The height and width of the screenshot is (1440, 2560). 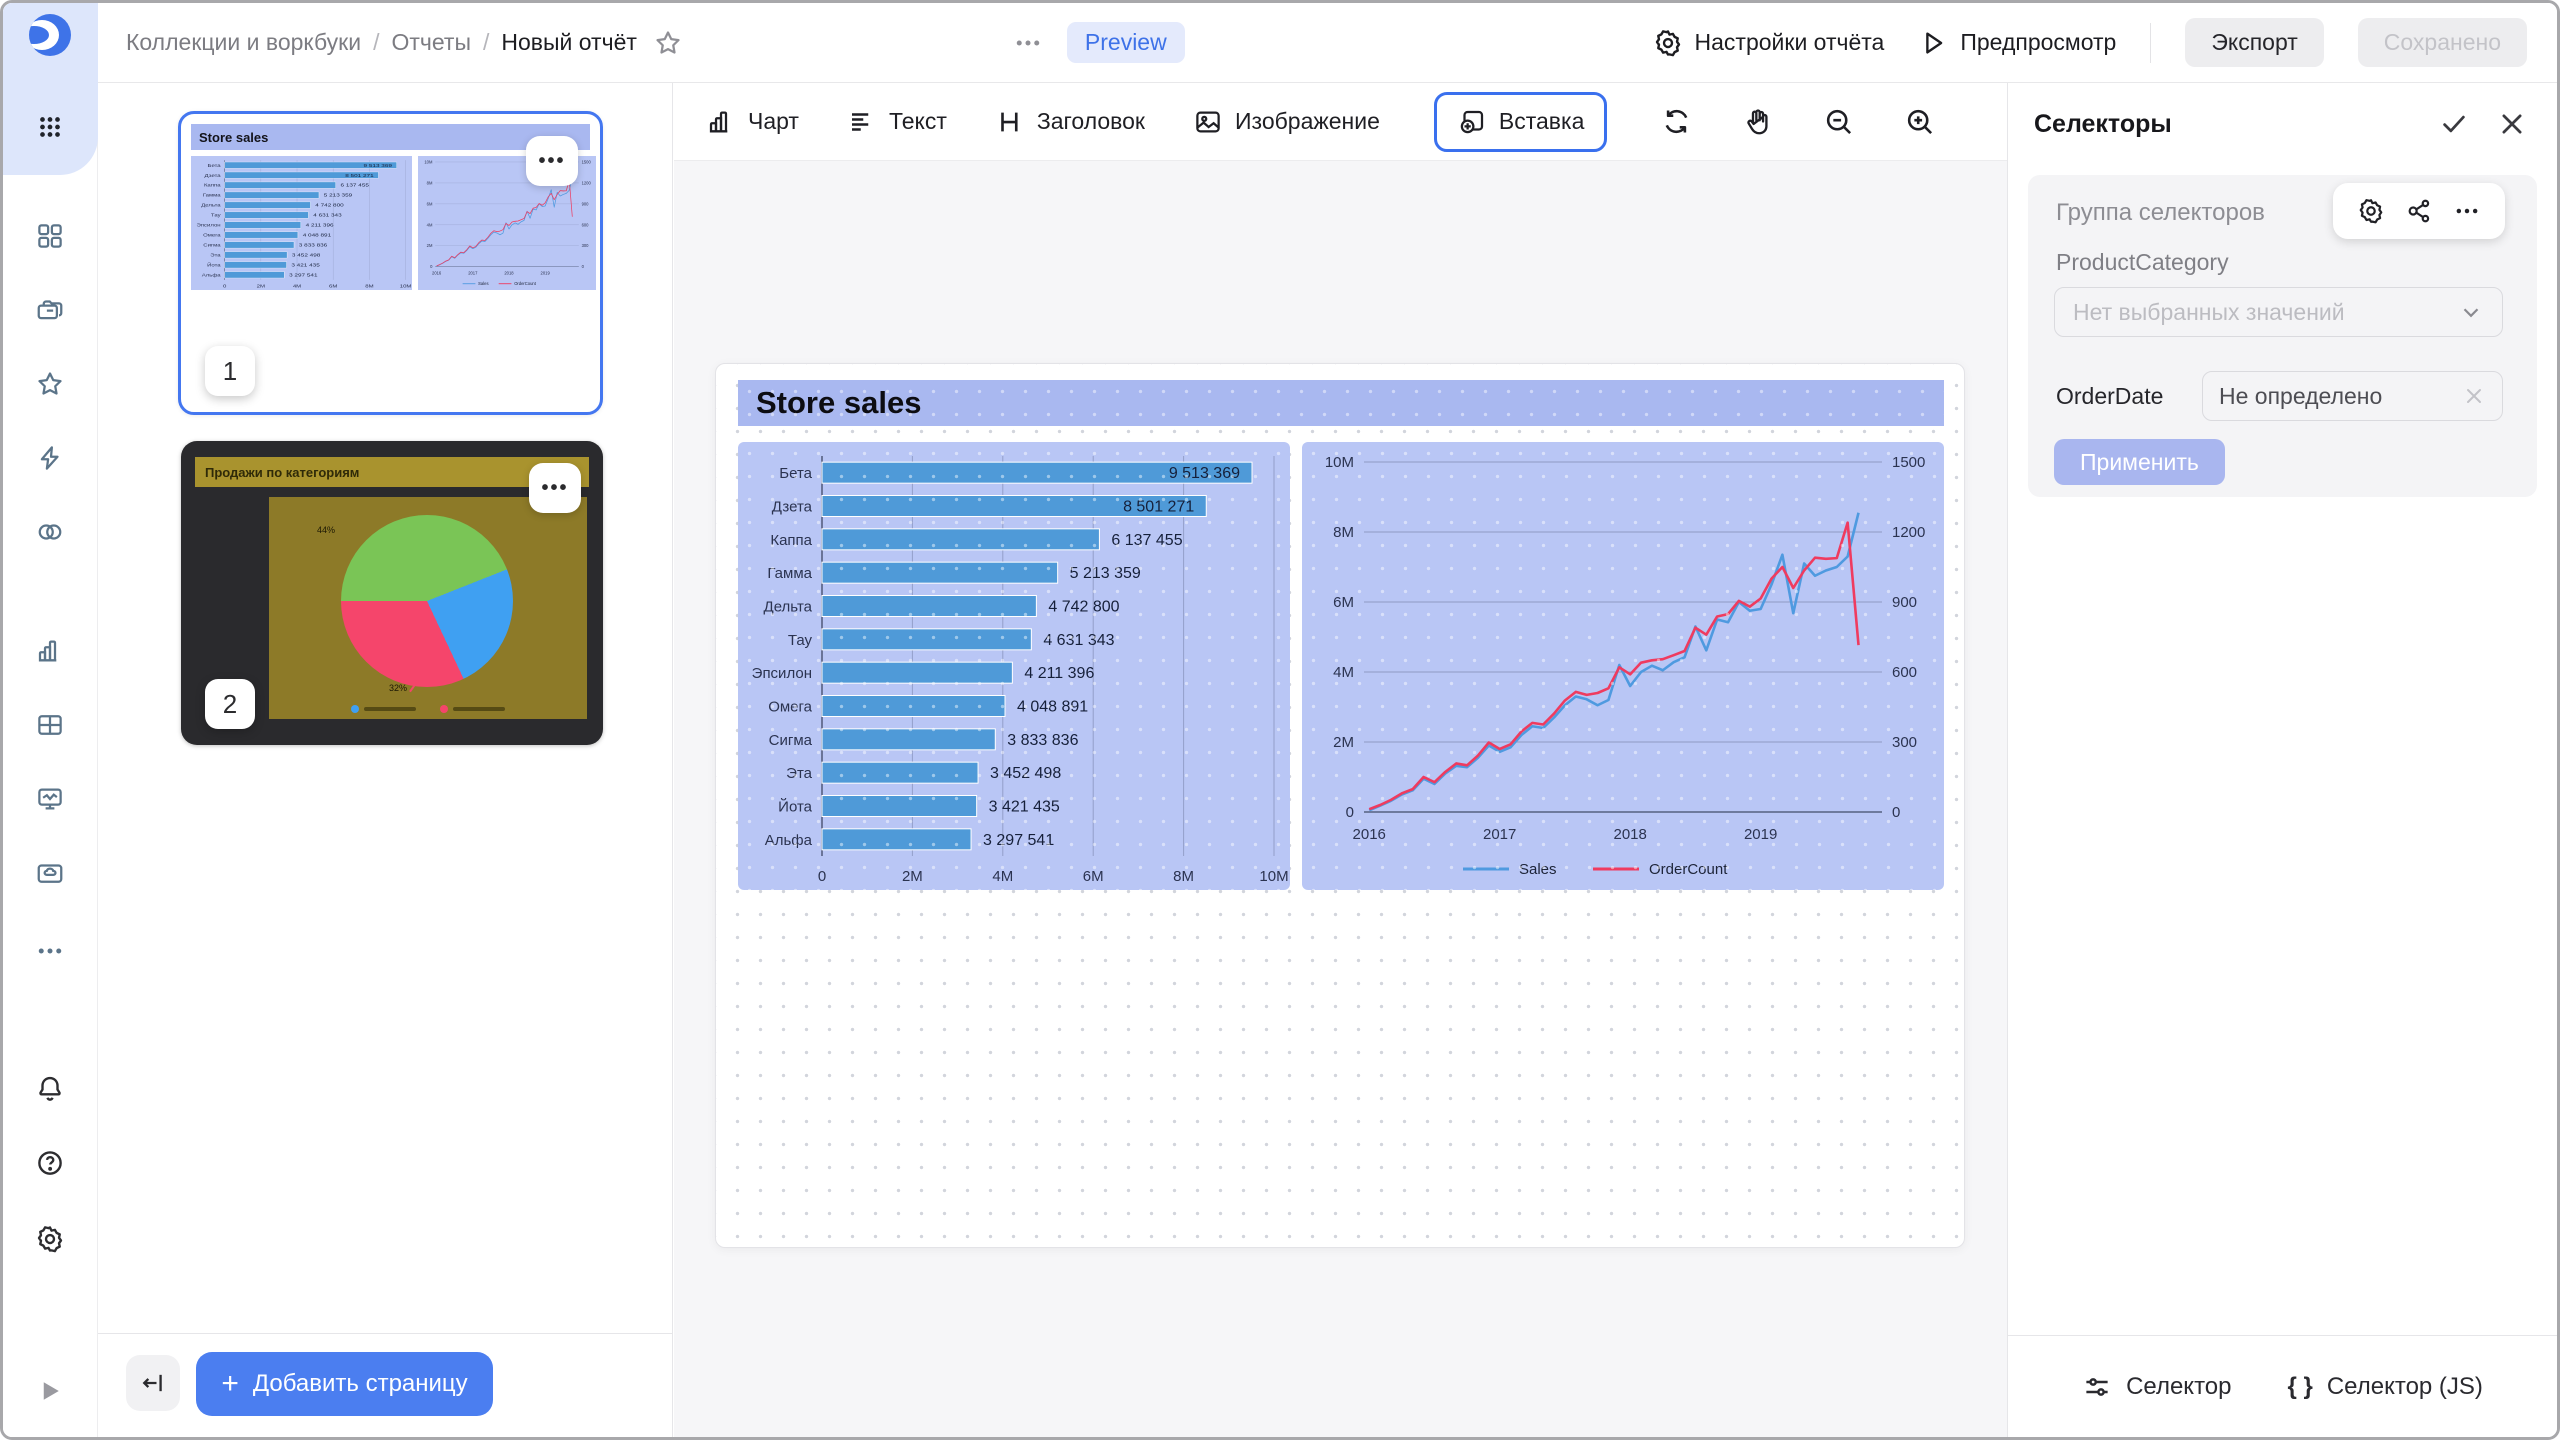 I want to click on preview-button: Предпросмотр, so click(x=2017, y=43).